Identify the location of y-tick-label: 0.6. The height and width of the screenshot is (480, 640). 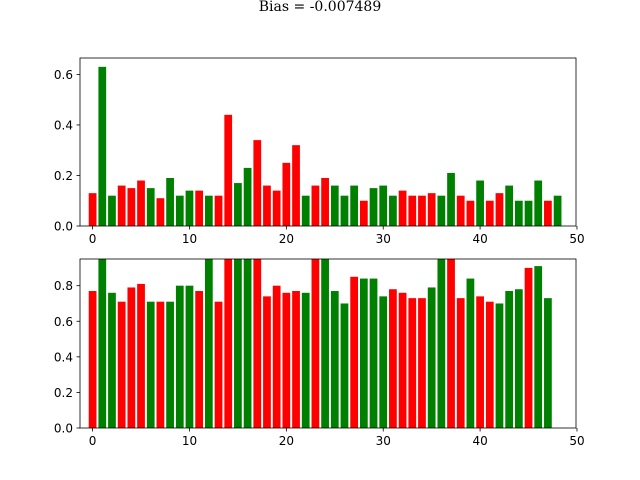
(63, 322).